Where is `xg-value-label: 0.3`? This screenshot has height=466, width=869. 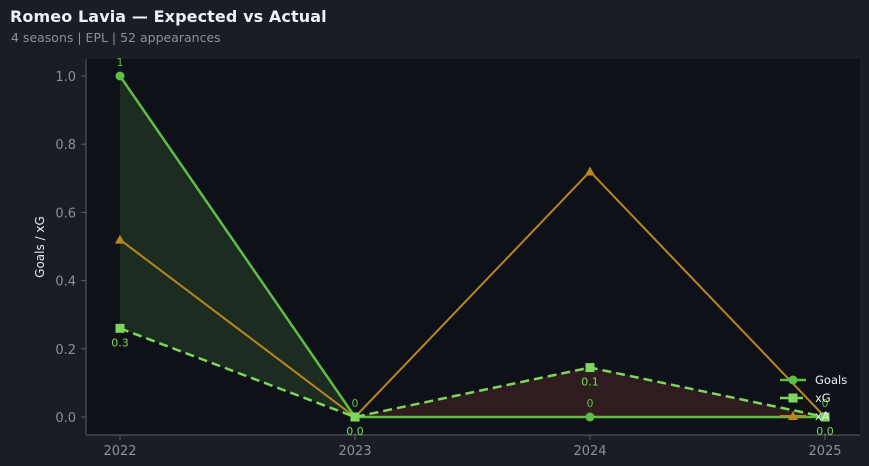
xg-value-label: 0.3 is located at coordinates (120, 342).